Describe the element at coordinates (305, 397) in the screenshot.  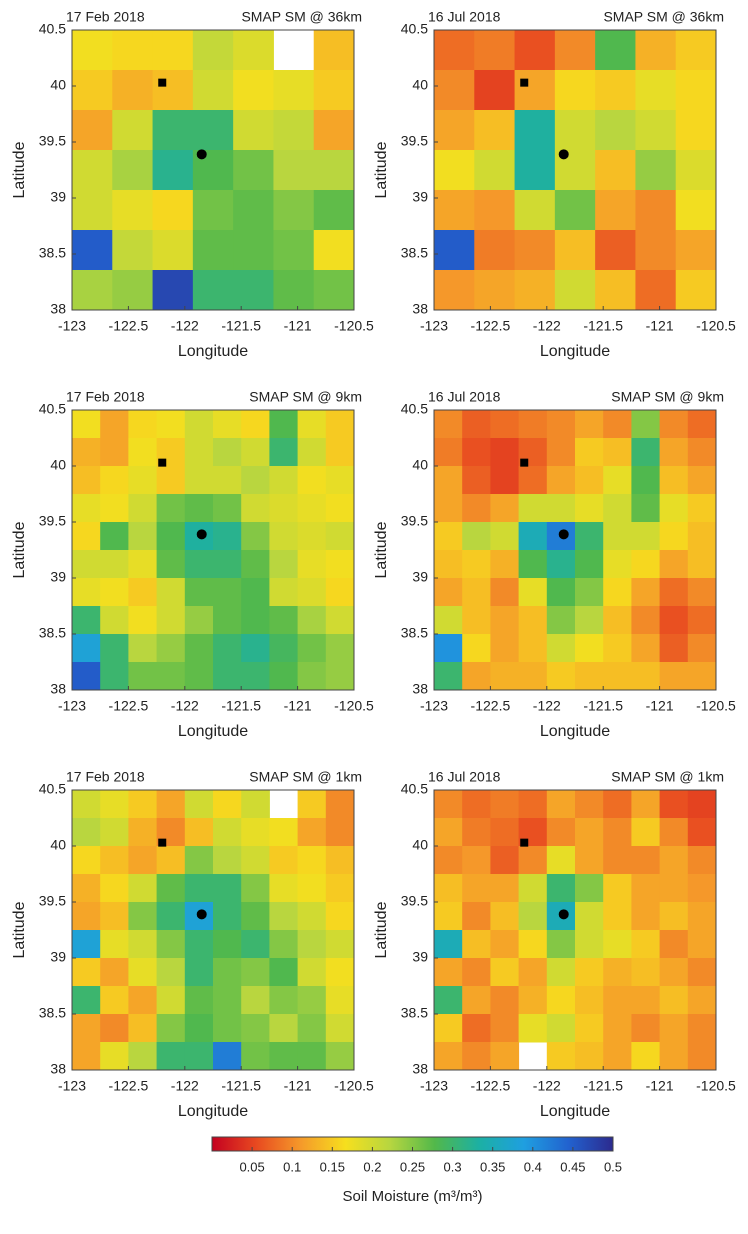
I see `panel-title: SMAP SM @ 9km` at that location.